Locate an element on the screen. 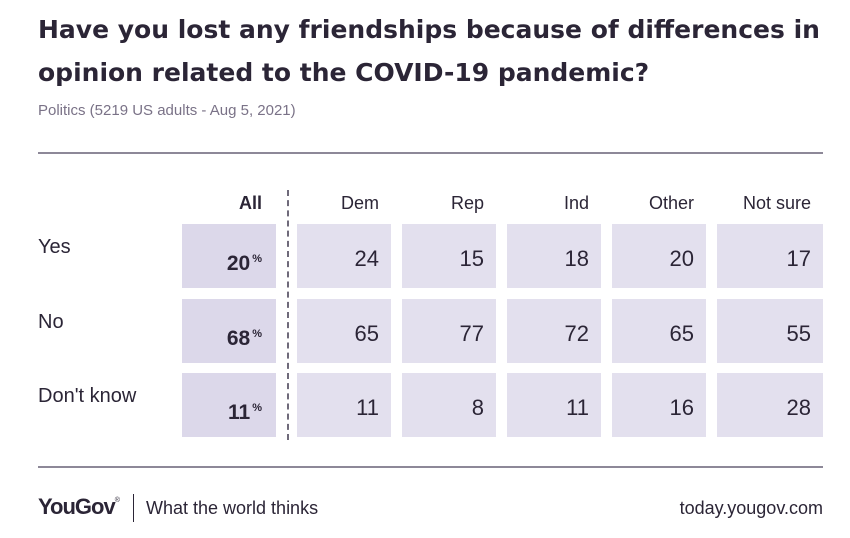 This screenshot has height=538, width=850. footer-separator is located at coordinates (133, 508).